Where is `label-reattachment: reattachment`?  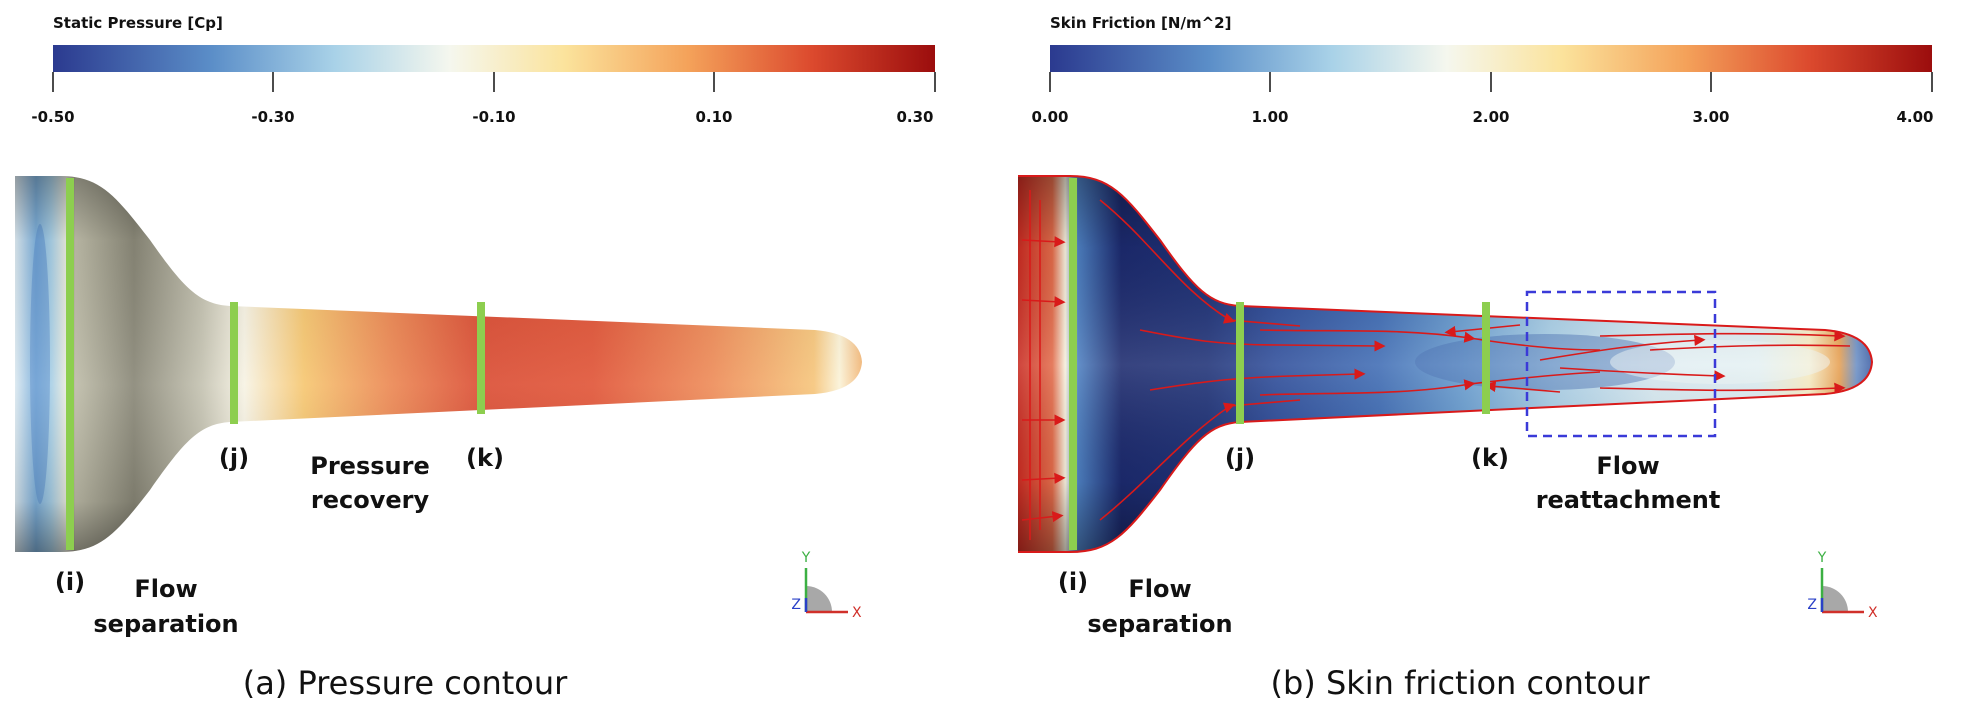
label-reattachment: reattachment is located at coordinates (1628, 500).